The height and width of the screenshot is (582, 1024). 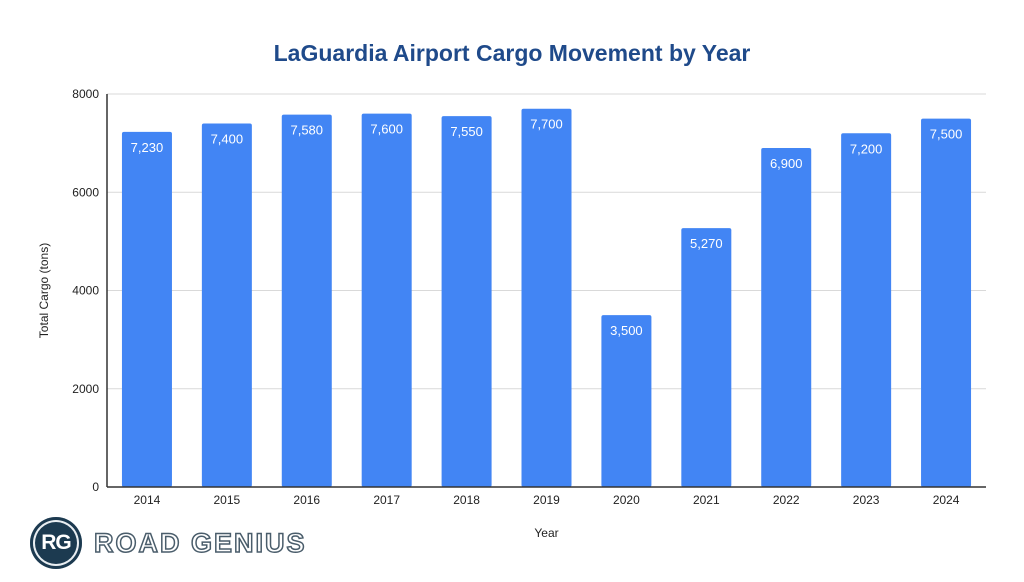 What do you see at coordinates (85, 291) in the screenshot?
I see `y-tick-label: 4000` at bounding box center [85, 291].